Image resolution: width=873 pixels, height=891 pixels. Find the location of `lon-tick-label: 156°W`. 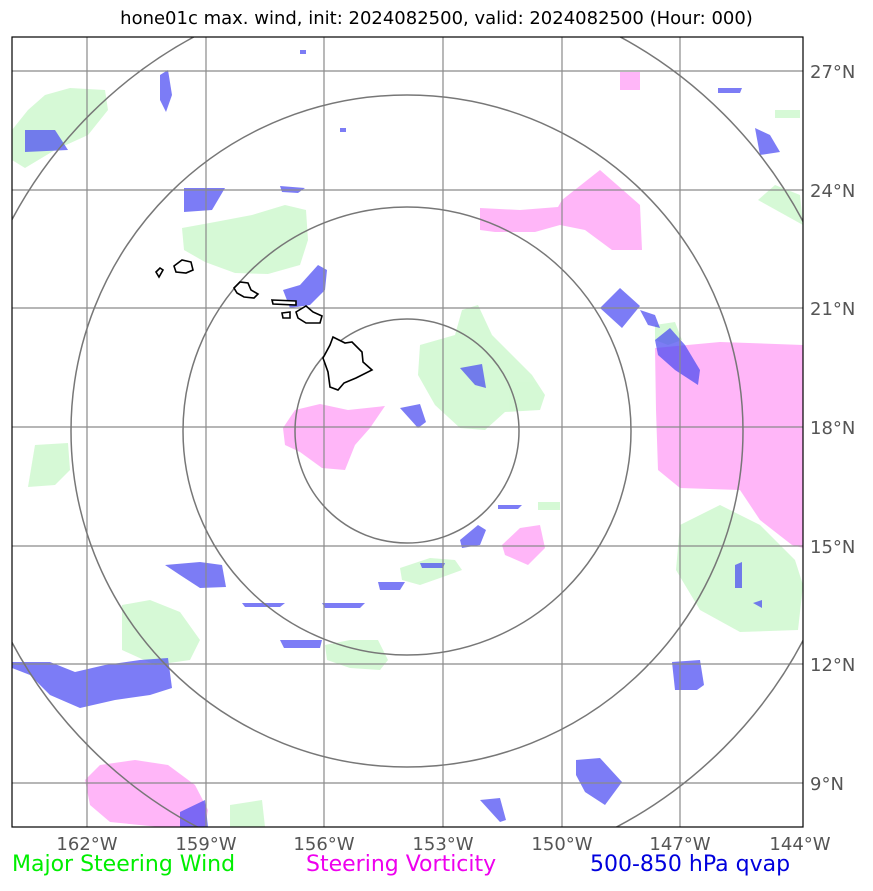

lon-tick-label: 156°W is located at coordinates (323, 844).